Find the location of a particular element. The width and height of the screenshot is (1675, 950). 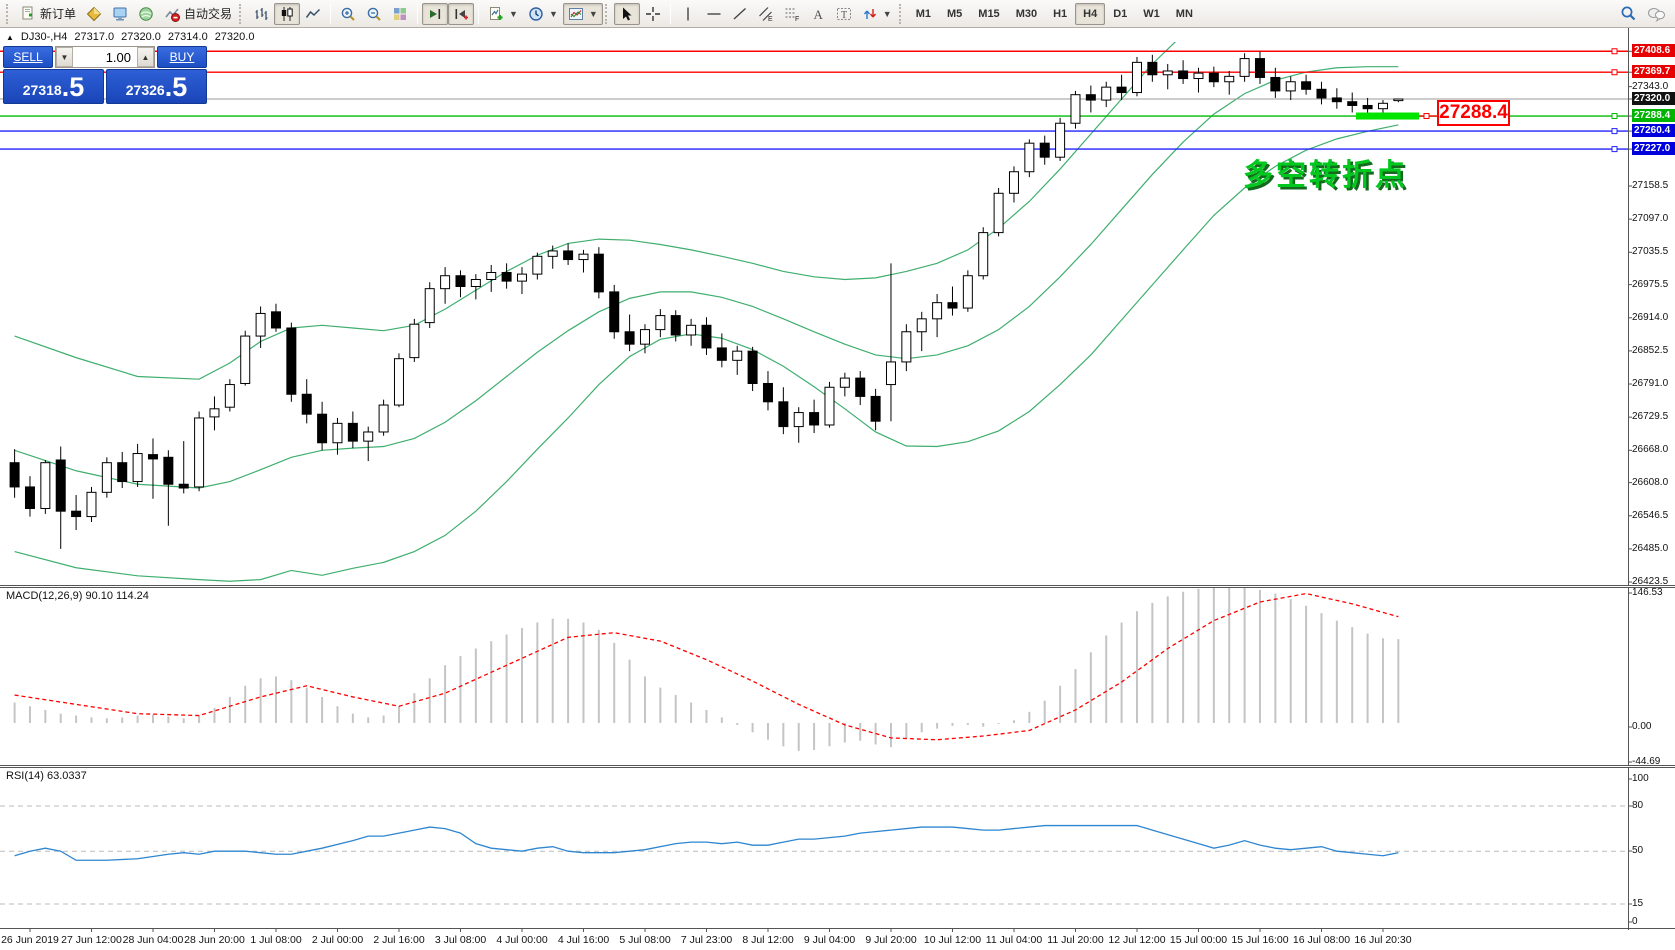

buy-button: BUY is located at coordinates (182, 57).